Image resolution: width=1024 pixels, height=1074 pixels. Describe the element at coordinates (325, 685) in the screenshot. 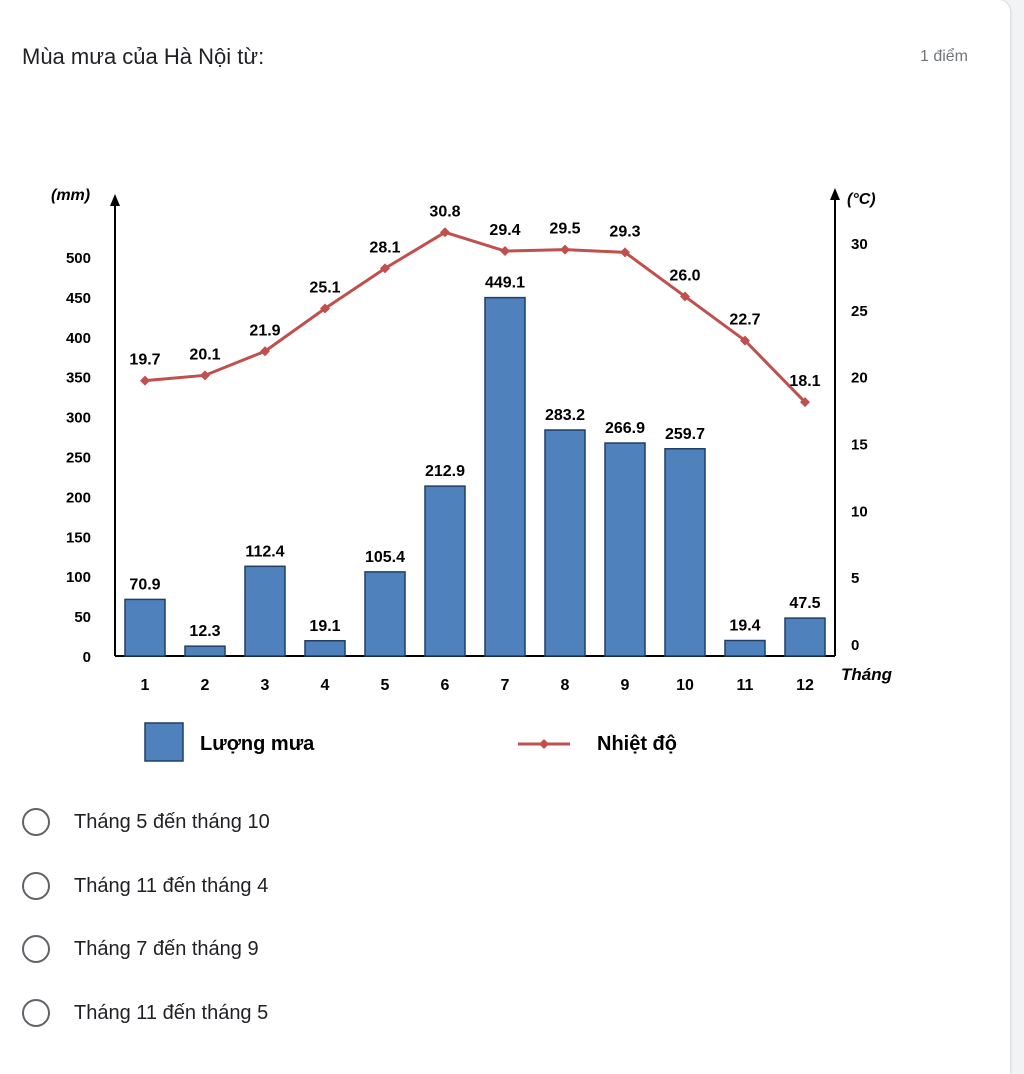

I see `x-tick-label: 4` at that location.